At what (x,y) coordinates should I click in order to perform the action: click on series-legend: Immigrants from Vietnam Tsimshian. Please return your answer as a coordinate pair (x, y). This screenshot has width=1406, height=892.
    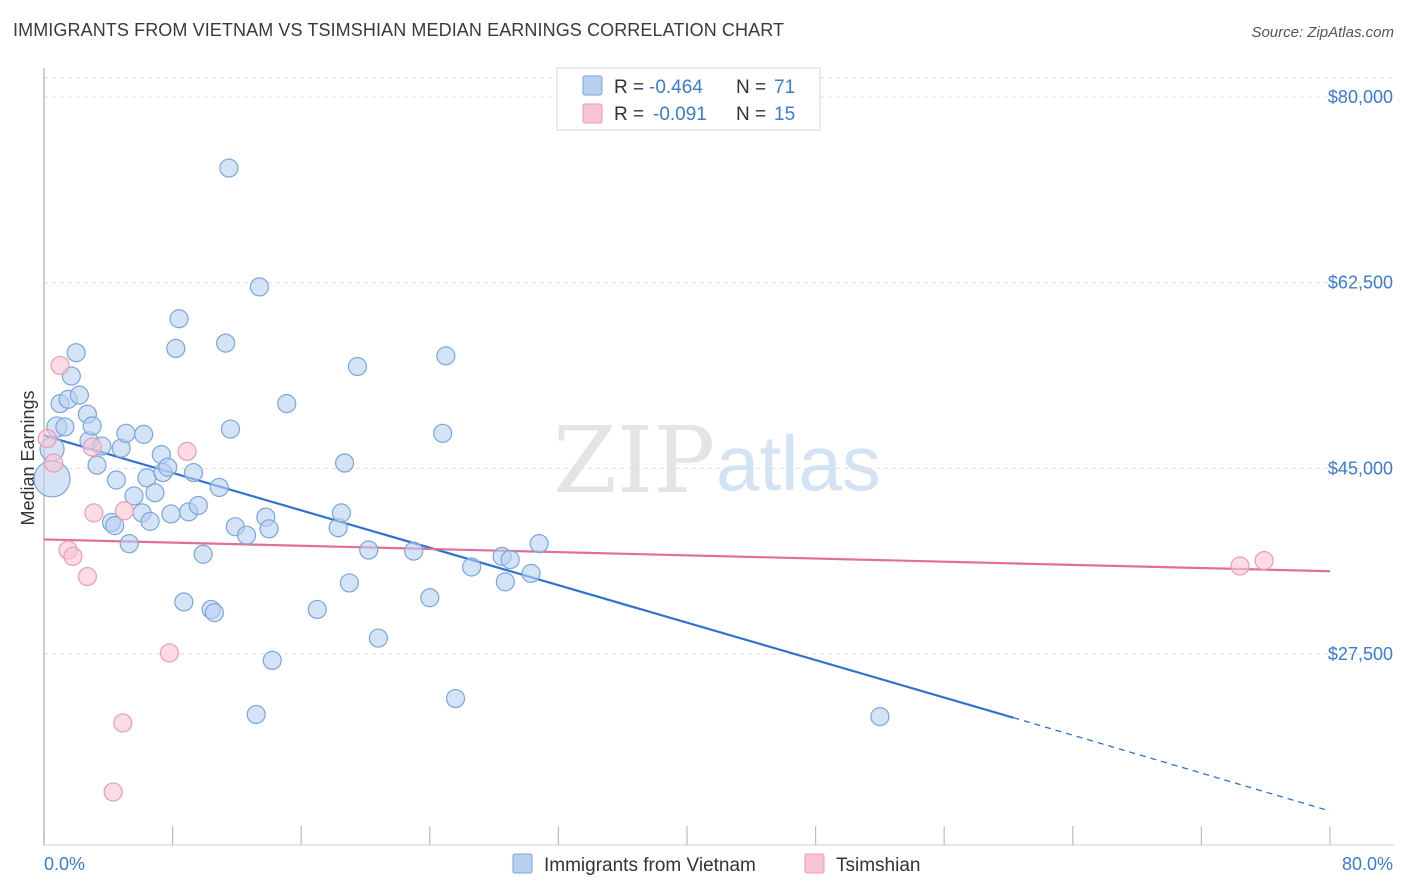
    Looking at the image, I should click on (716, 864).